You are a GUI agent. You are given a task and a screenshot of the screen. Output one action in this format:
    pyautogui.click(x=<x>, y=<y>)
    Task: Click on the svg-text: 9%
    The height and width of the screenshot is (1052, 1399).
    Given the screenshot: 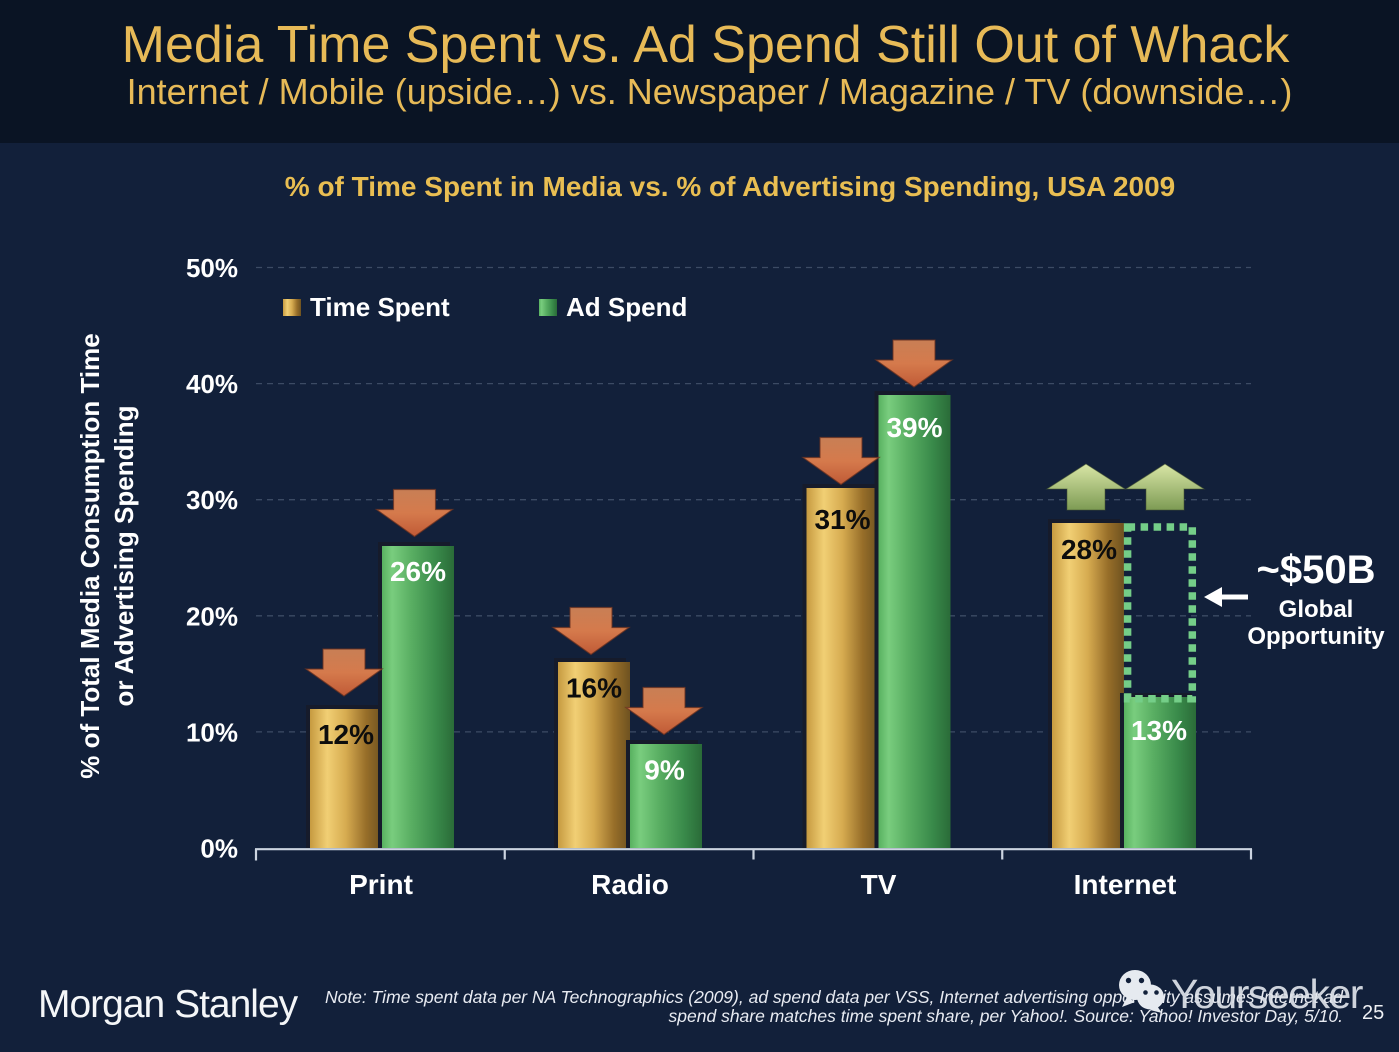 What is the action you would take?
    pyautogui.click(x=664, y=770)
    